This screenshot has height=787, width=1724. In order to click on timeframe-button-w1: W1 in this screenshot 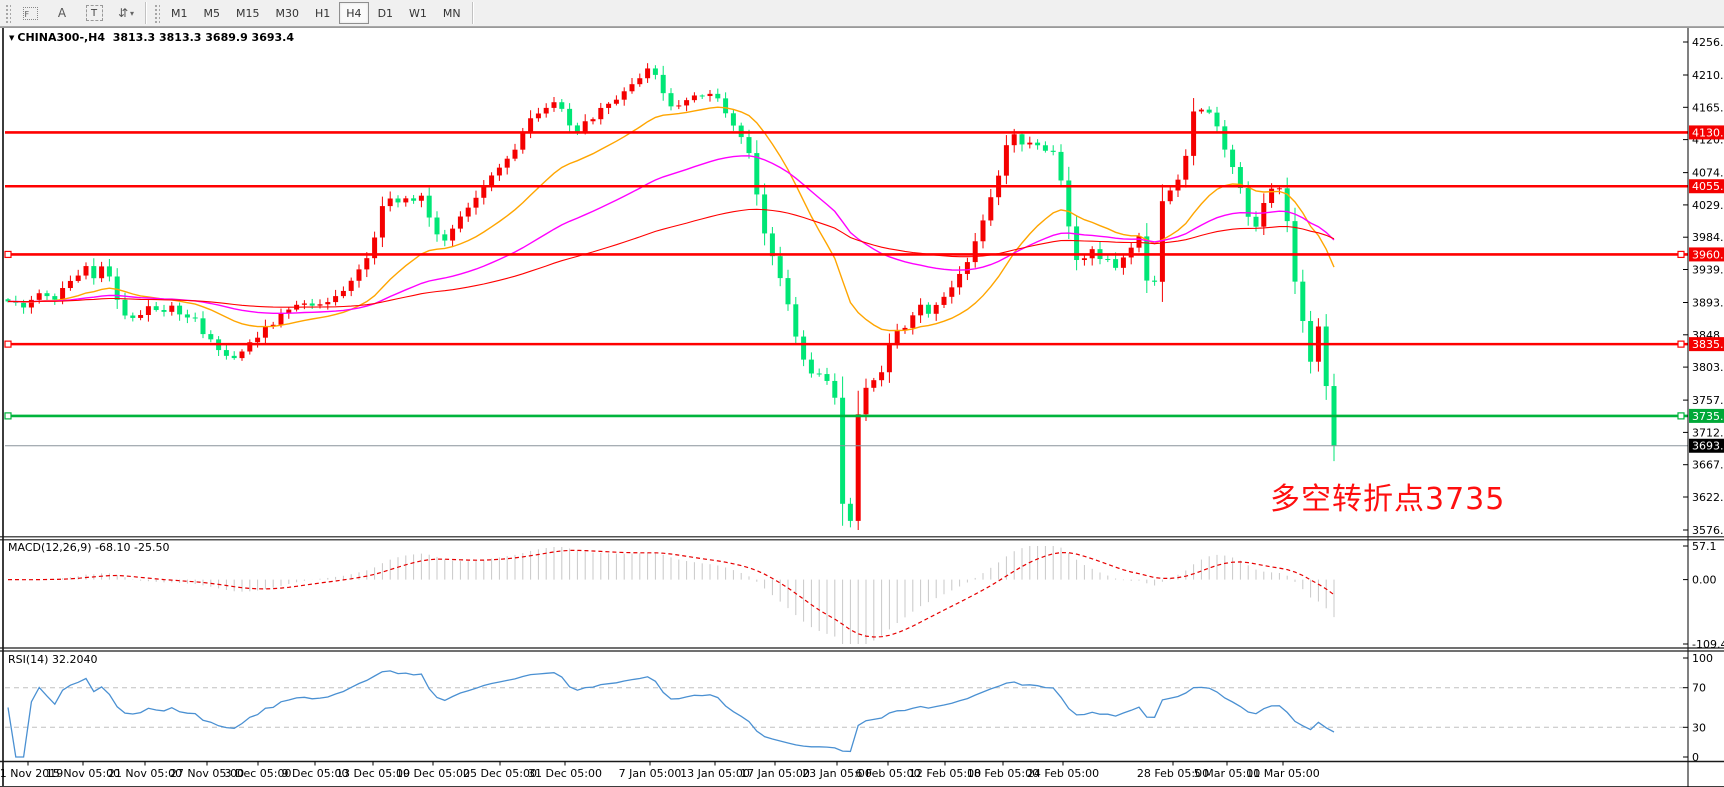, I will do `click(418, 13)`.